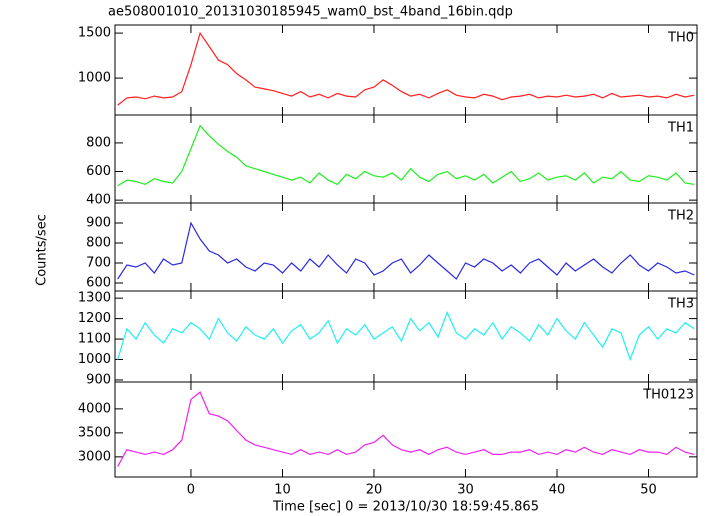  Describe the element at coordinates (94, 339) in the screenshot. I see `y-tick-label: 1100` at that location.